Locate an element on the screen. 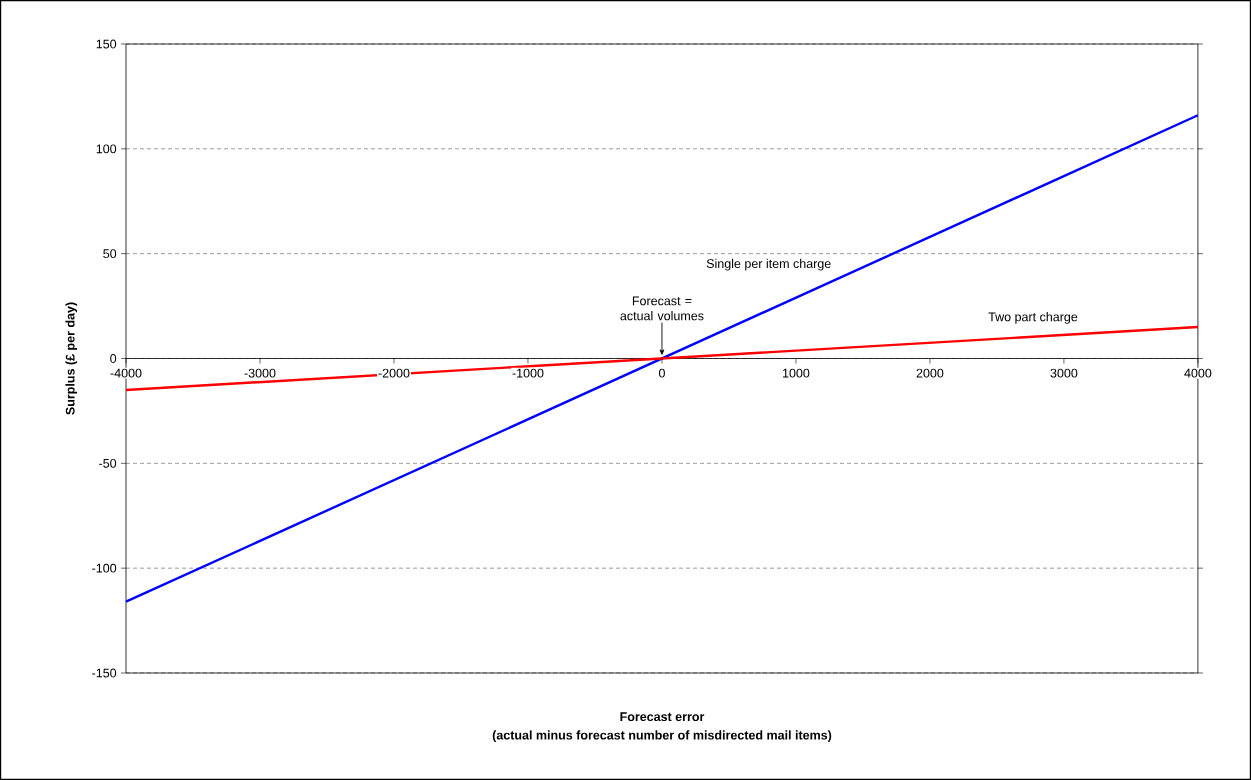  x-tick-label: 0 is located at coordinates (661, 373).